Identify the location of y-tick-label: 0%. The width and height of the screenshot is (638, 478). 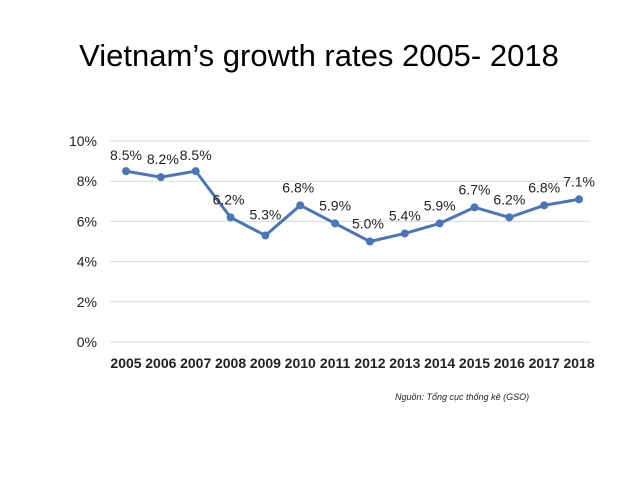
(87, 342).